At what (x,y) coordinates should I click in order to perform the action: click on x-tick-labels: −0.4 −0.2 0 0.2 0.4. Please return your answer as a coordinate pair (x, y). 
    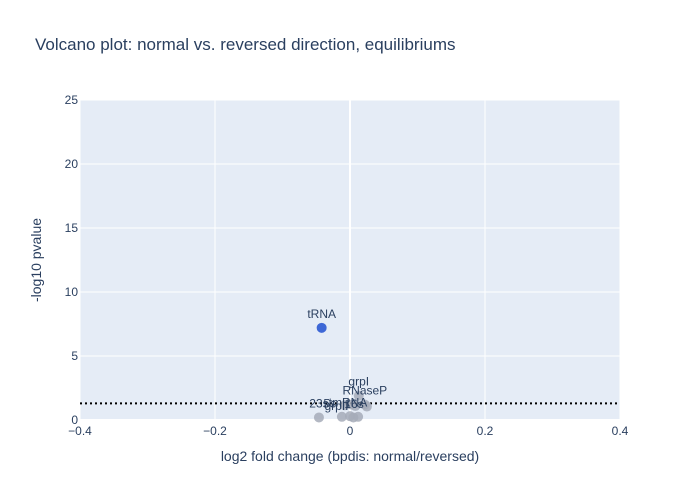
    Looking at the image, I should click on (348, 431).